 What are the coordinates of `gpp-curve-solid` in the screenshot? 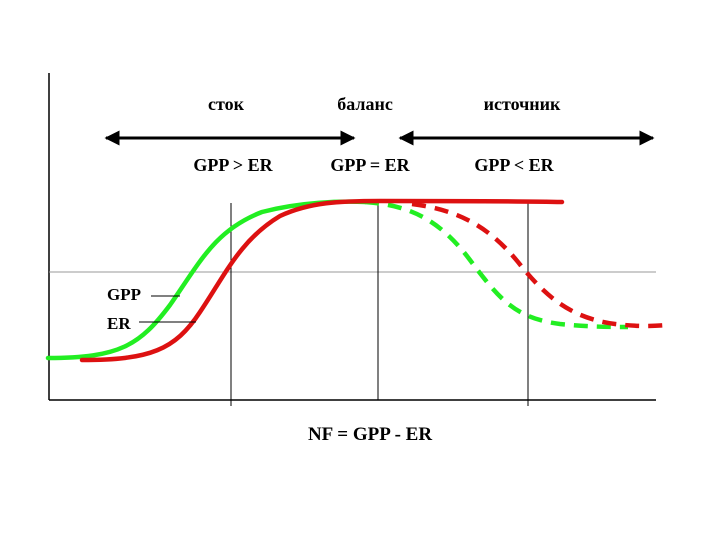 It's located at (206, 280).